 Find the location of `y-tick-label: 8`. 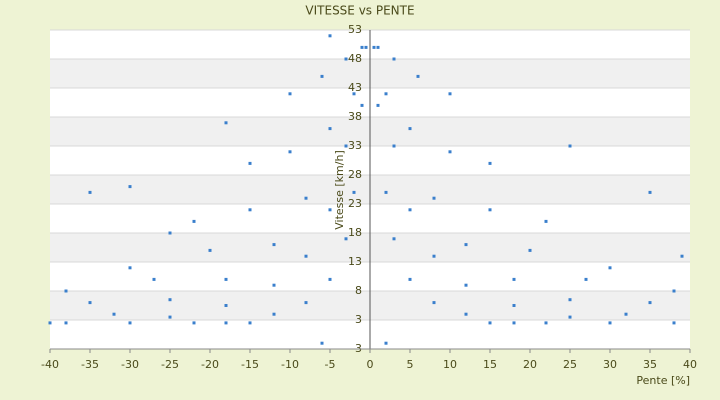

y-tick-label: 8 is located at coordinates (358, 290).